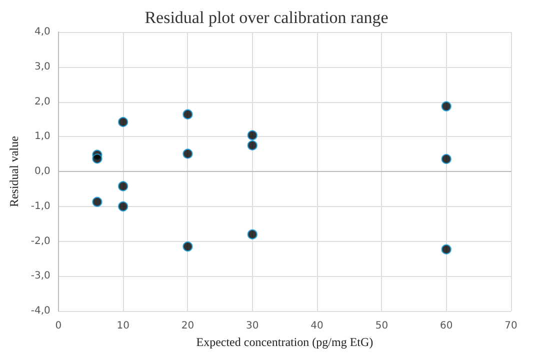 Image resolution: width=533 pixels, height=353 pixels. I want to click on x-tick-label: 20, so click(187, 326).